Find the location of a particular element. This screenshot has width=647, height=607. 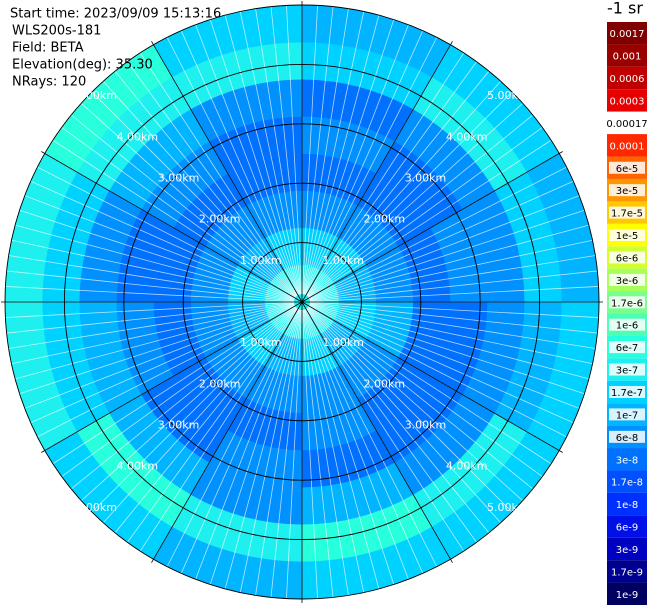

colorbar-label: 1.7e-9 is located at coordinates (627, 572).